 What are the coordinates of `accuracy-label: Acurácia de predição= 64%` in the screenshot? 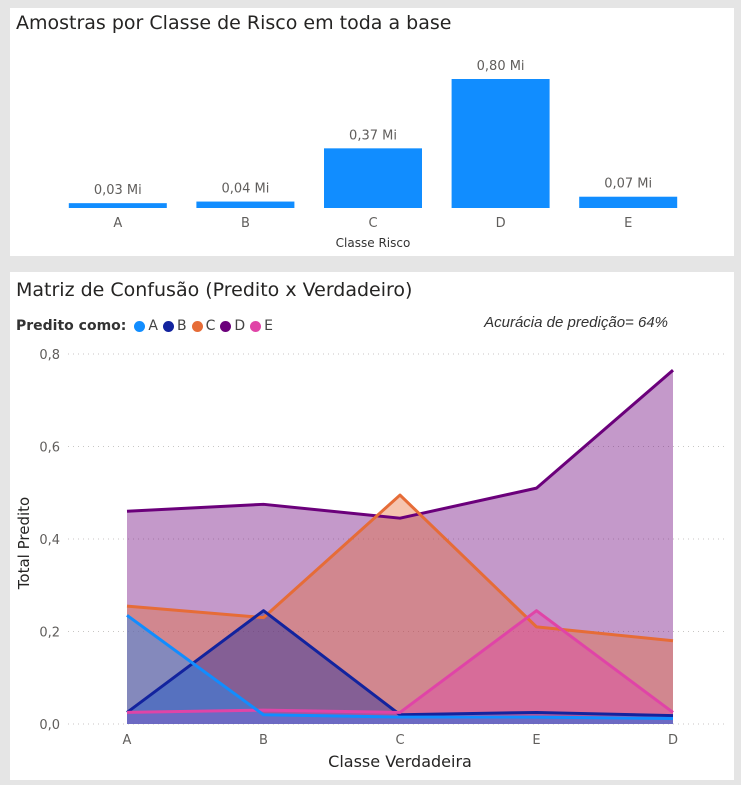 It's located at (576, 322).